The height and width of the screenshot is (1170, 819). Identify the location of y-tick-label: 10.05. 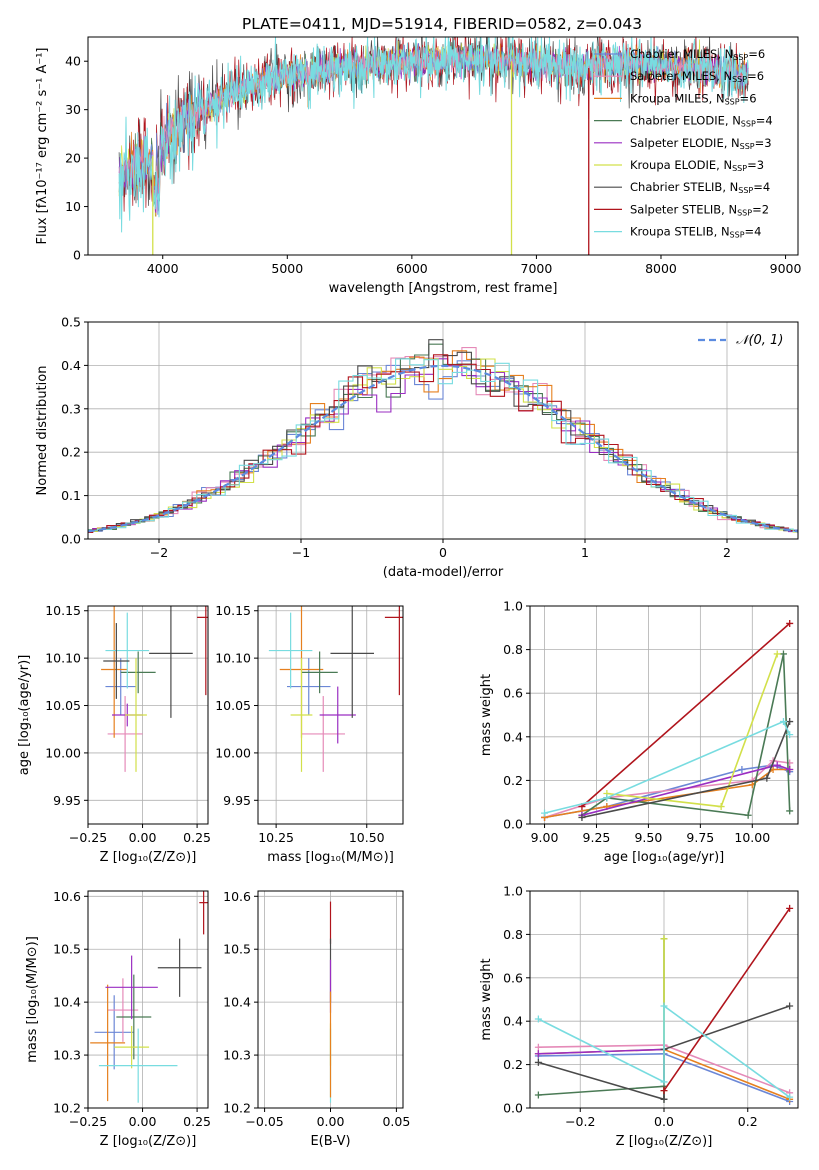
(233, 705).